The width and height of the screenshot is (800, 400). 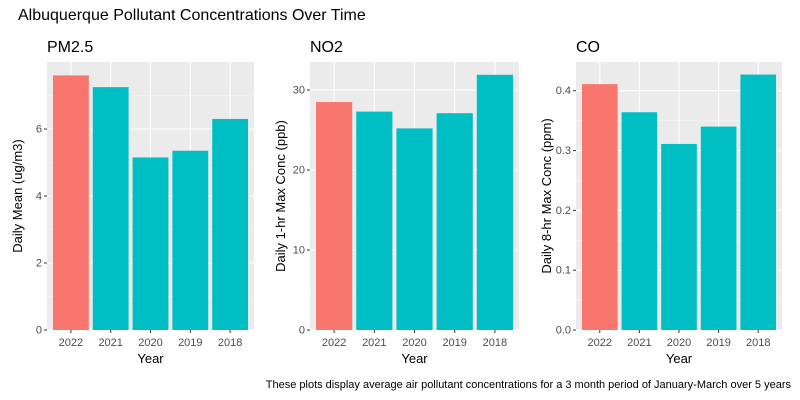 What do you see at coordinates (546, 195) in the screenshot?
I see `y-axis-label: Daily 8-hr Max Conc (ppm)` at bounding box center [546, 195].